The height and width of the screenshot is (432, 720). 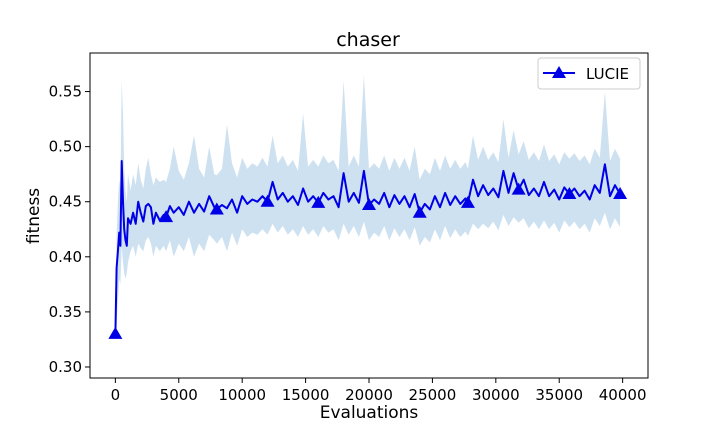 I want to click on y-tick-label-4: 0.50, so click(x=65, y=147).